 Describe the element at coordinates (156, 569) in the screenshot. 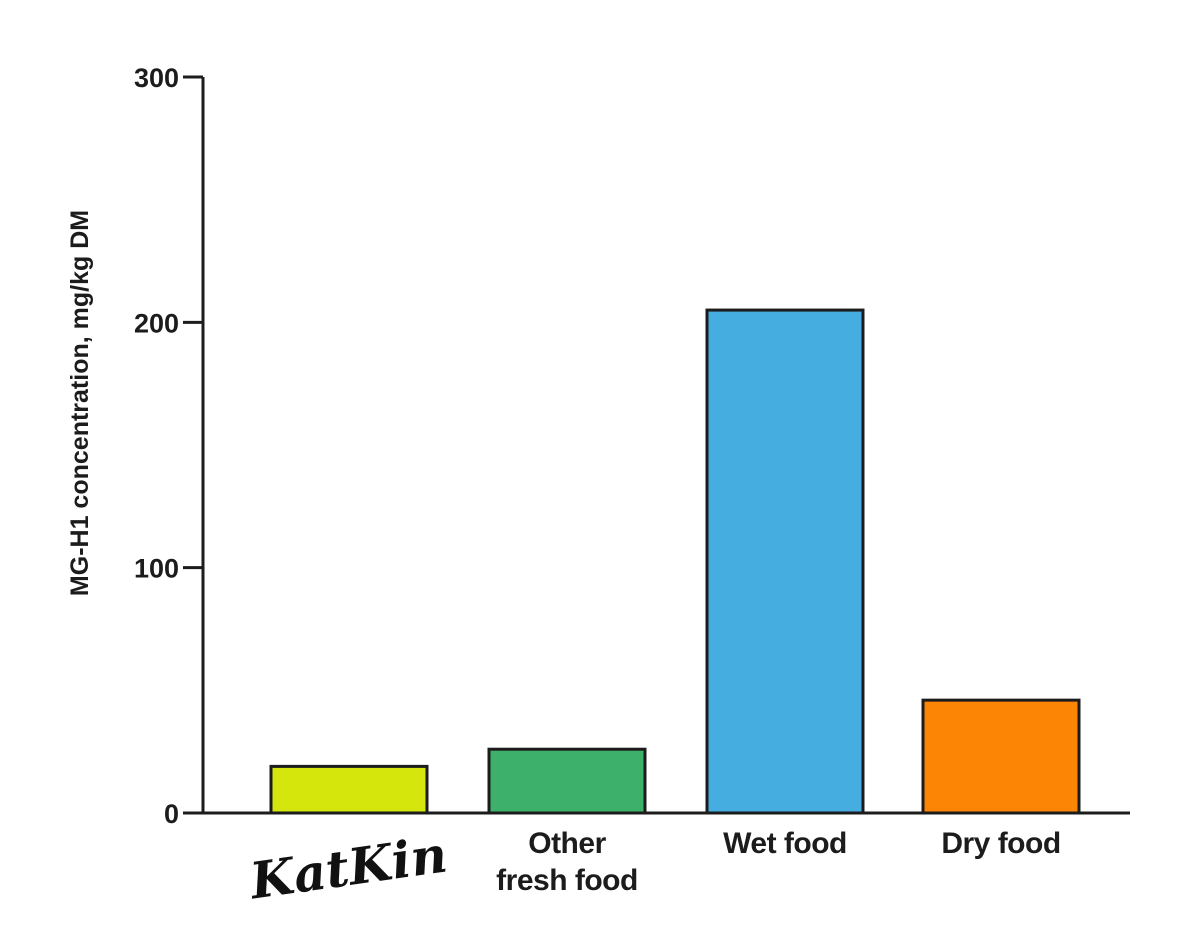

I see `y-tick-label-1: 100` at that location.